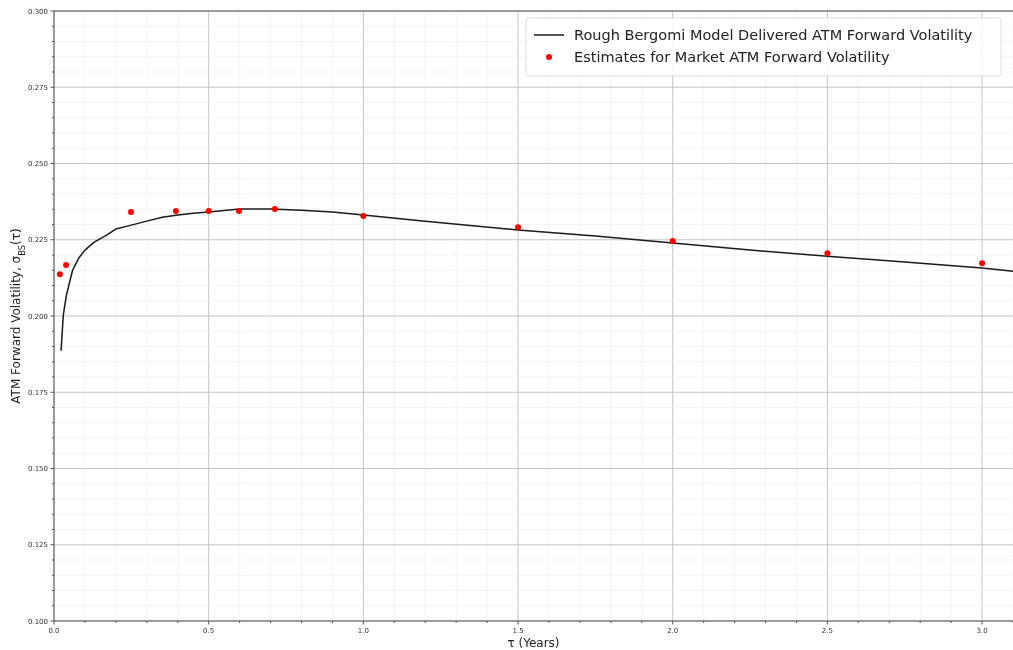 Image resolution: width=1013 pixels, height=650 pixels. What do you see at coordinates (533, 643) in the screenshot?
I see `x-axis-title: τ (Years)` at bounding box center [533, 643].